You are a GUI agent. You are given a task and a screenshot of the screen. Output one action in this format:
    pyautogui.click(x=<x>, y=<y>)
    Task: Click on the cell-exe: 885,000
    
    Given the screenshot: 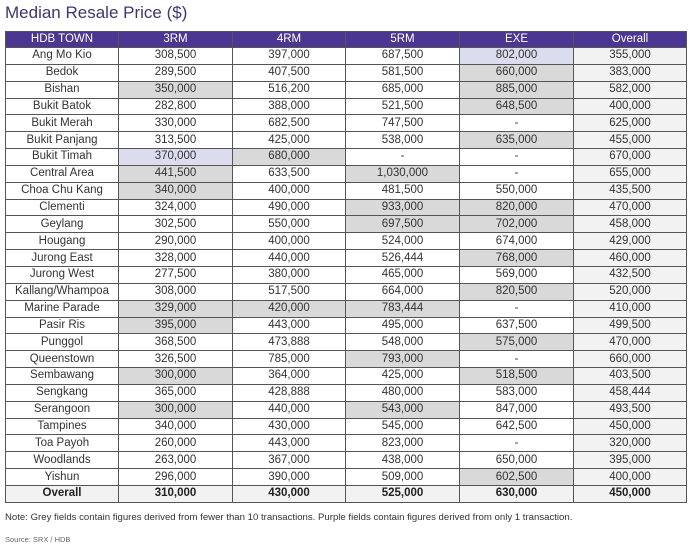 What is the action you would take?
    pyautogui.click(x=516, y=89)
    